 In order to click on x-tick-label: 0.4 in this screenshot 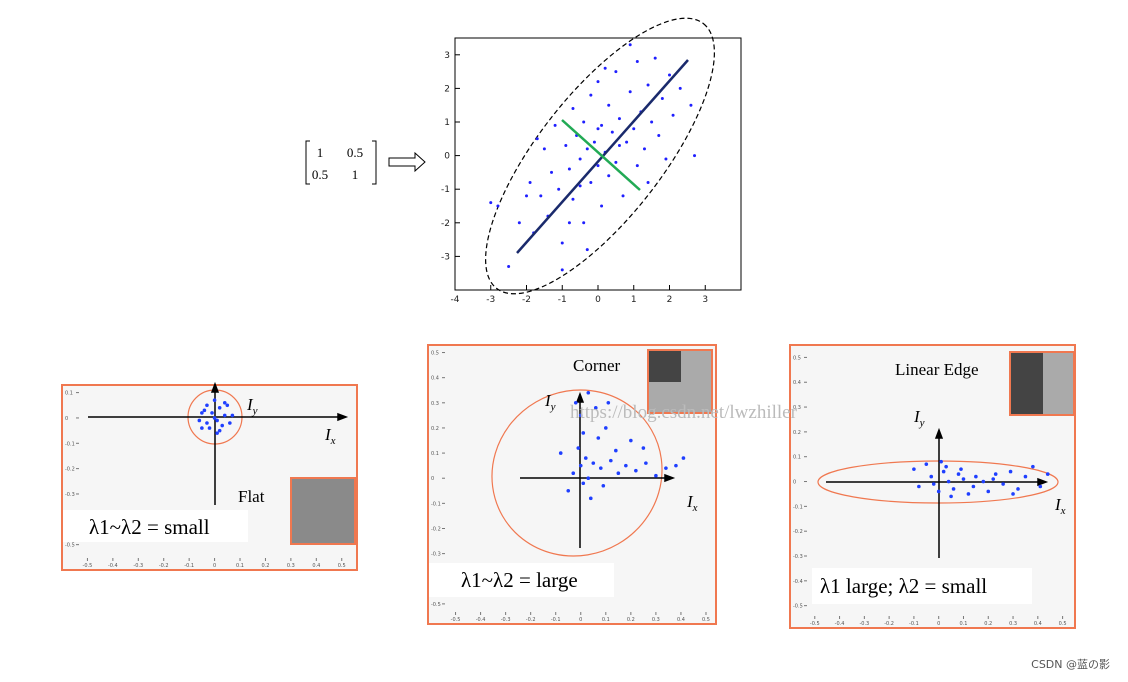, I will do `click(681, 620)`.